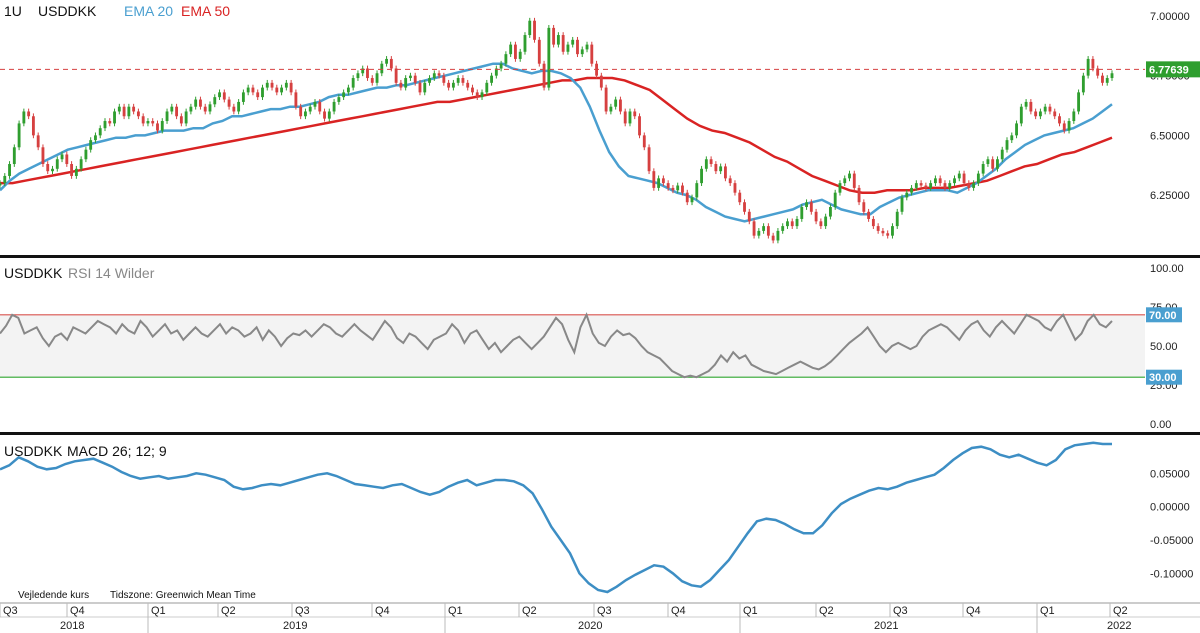 Image resolution: width=1200 pixels, height=633 pixels. What do you see at coordinates (572, 346) in the screenshot?
I see `rsi-band-fill` at bounding box center [572, 346].